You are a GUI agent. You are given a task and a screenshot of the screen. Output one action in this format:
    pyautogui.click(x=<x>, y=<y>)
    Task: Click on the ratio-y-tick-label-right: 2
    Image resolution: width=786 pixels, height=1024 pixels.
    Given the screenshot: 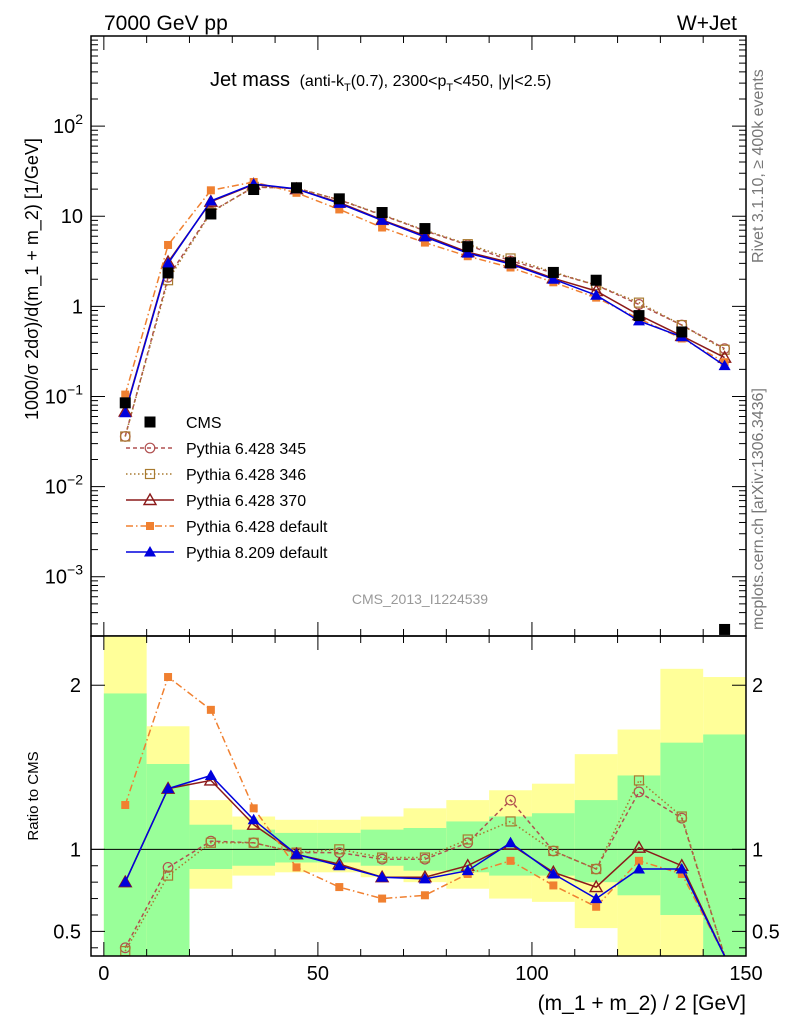 What is the action you would take?
    pyautogui.click(x=757, y=686)
    